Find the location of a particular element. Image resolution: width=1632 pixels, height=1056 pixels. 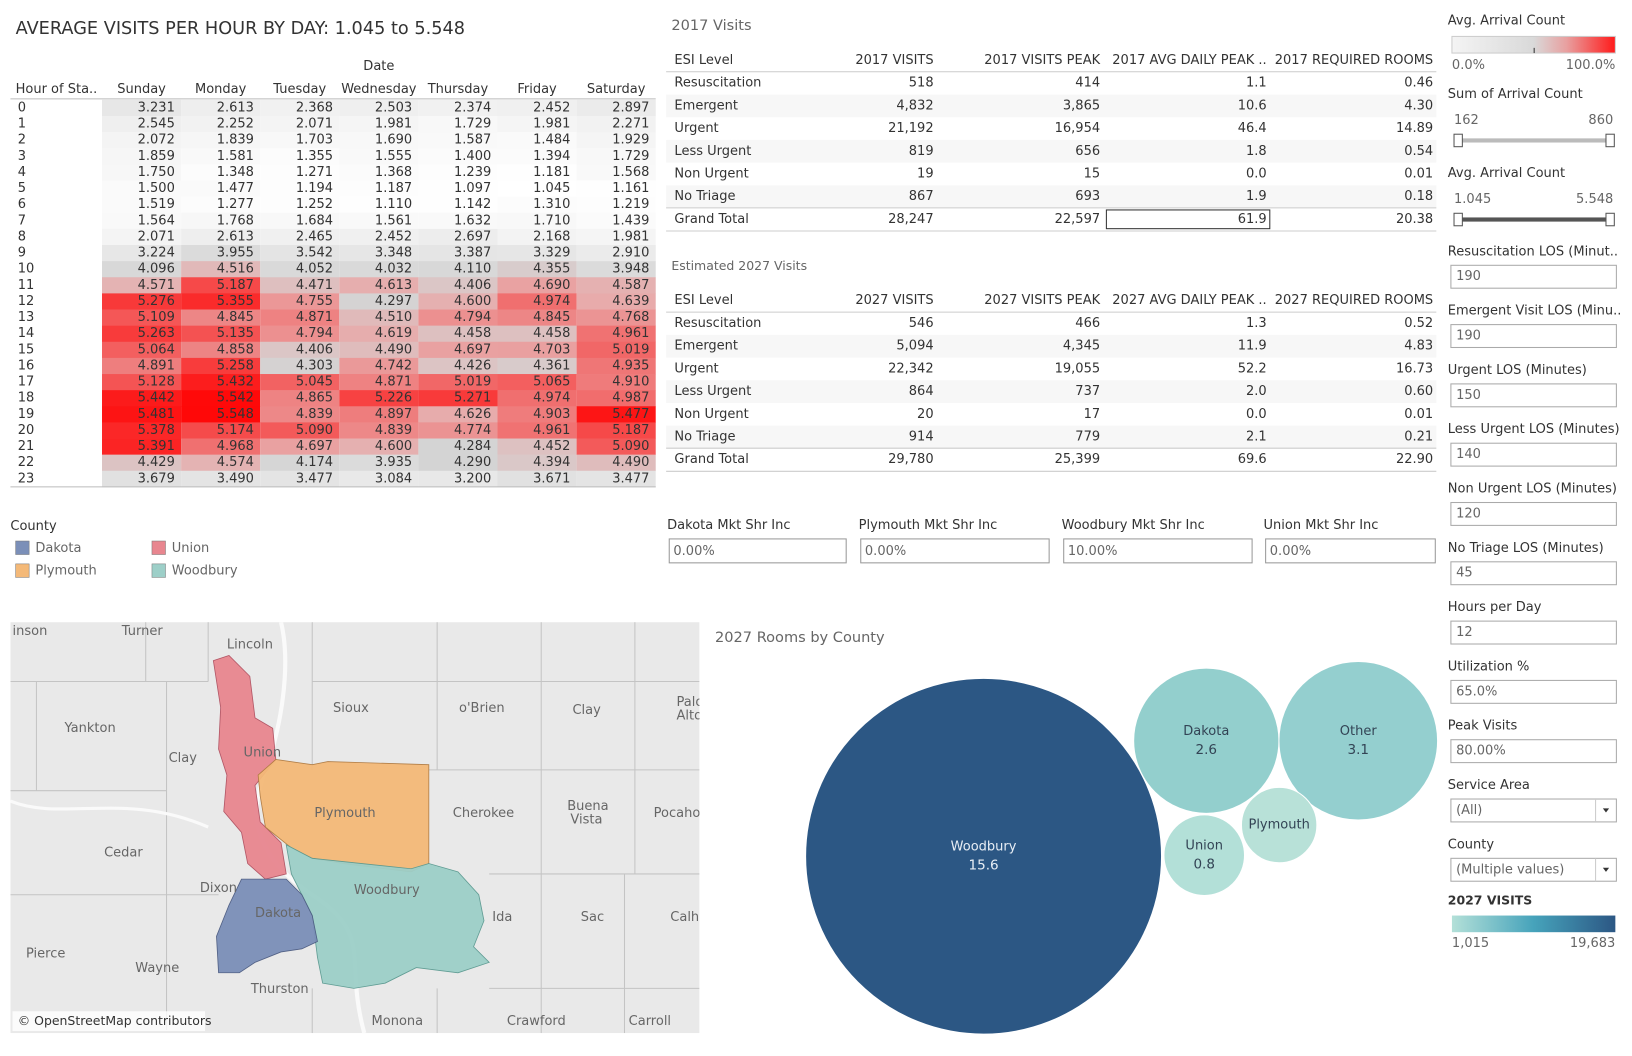

cell-value: 1.690 is located at coordinates (393, 140).